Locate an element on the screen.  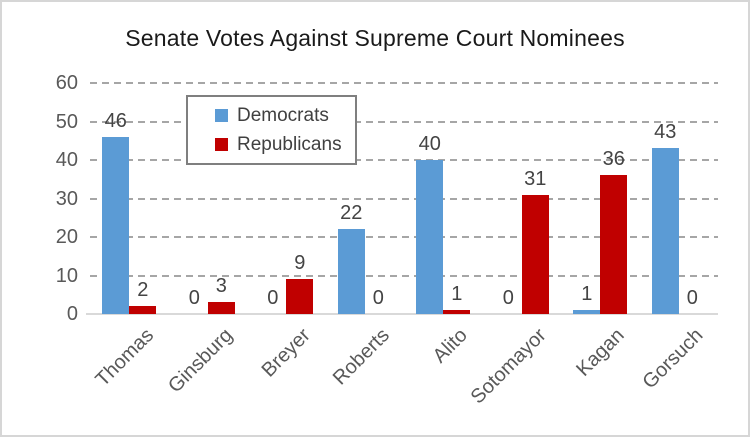
category-label: Thomas is located at coordinates (125, 357).